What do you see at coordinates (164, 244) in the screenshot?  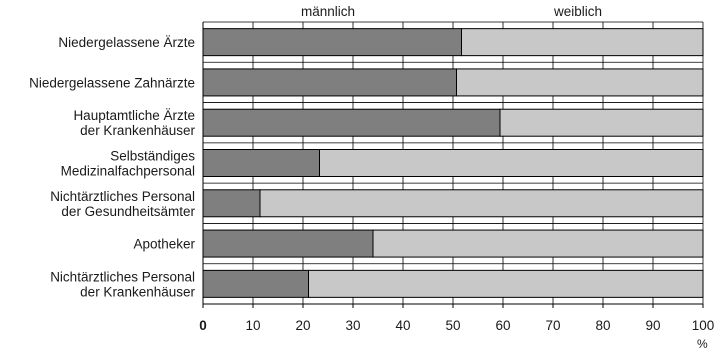 I see `category-label: Apotheker` at bounding box center [164, 244].